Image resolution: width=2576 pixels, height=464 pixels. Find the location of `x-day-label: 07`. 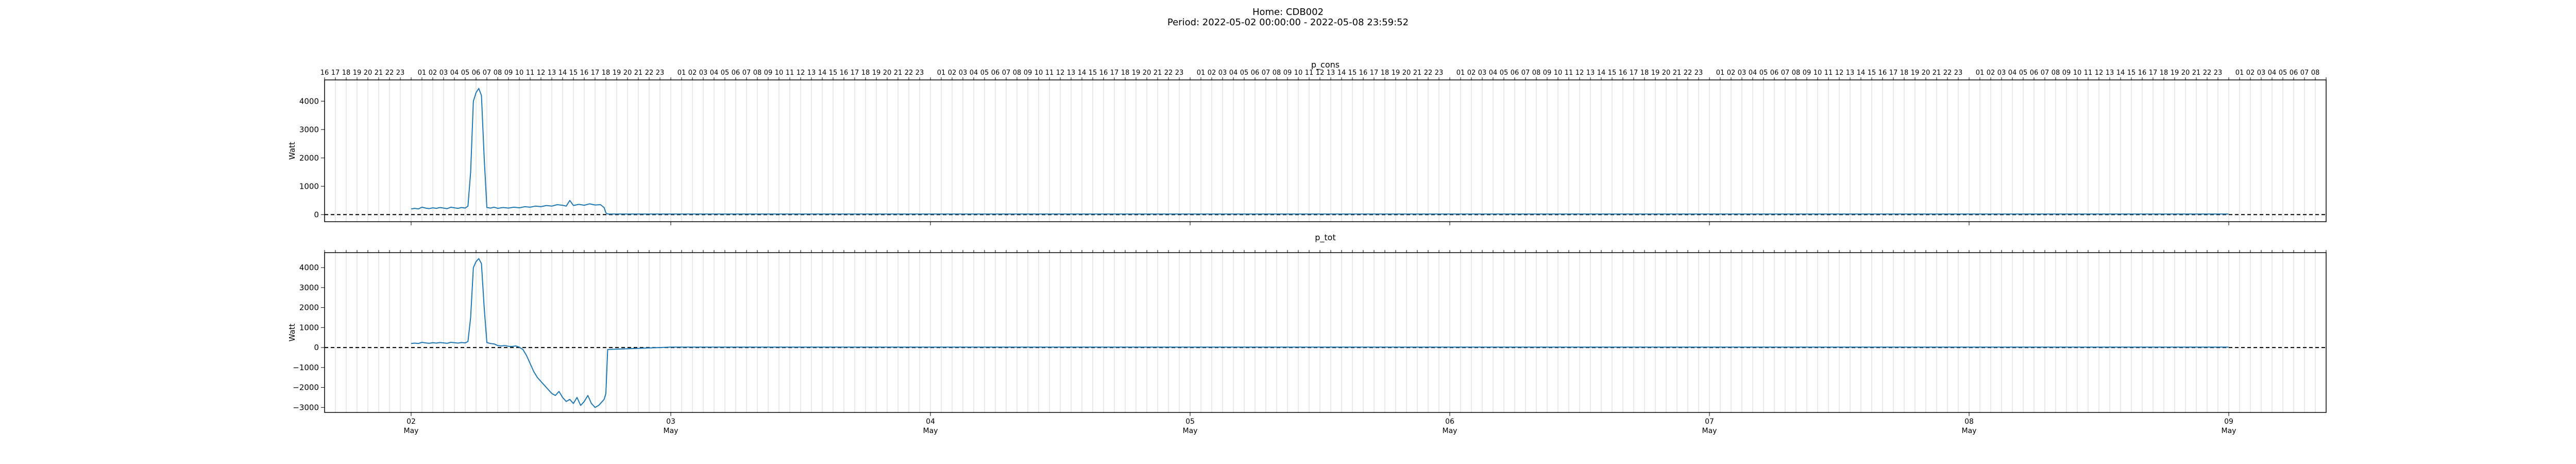

x-day-label: 07 is located at coordinates (1709, 422).